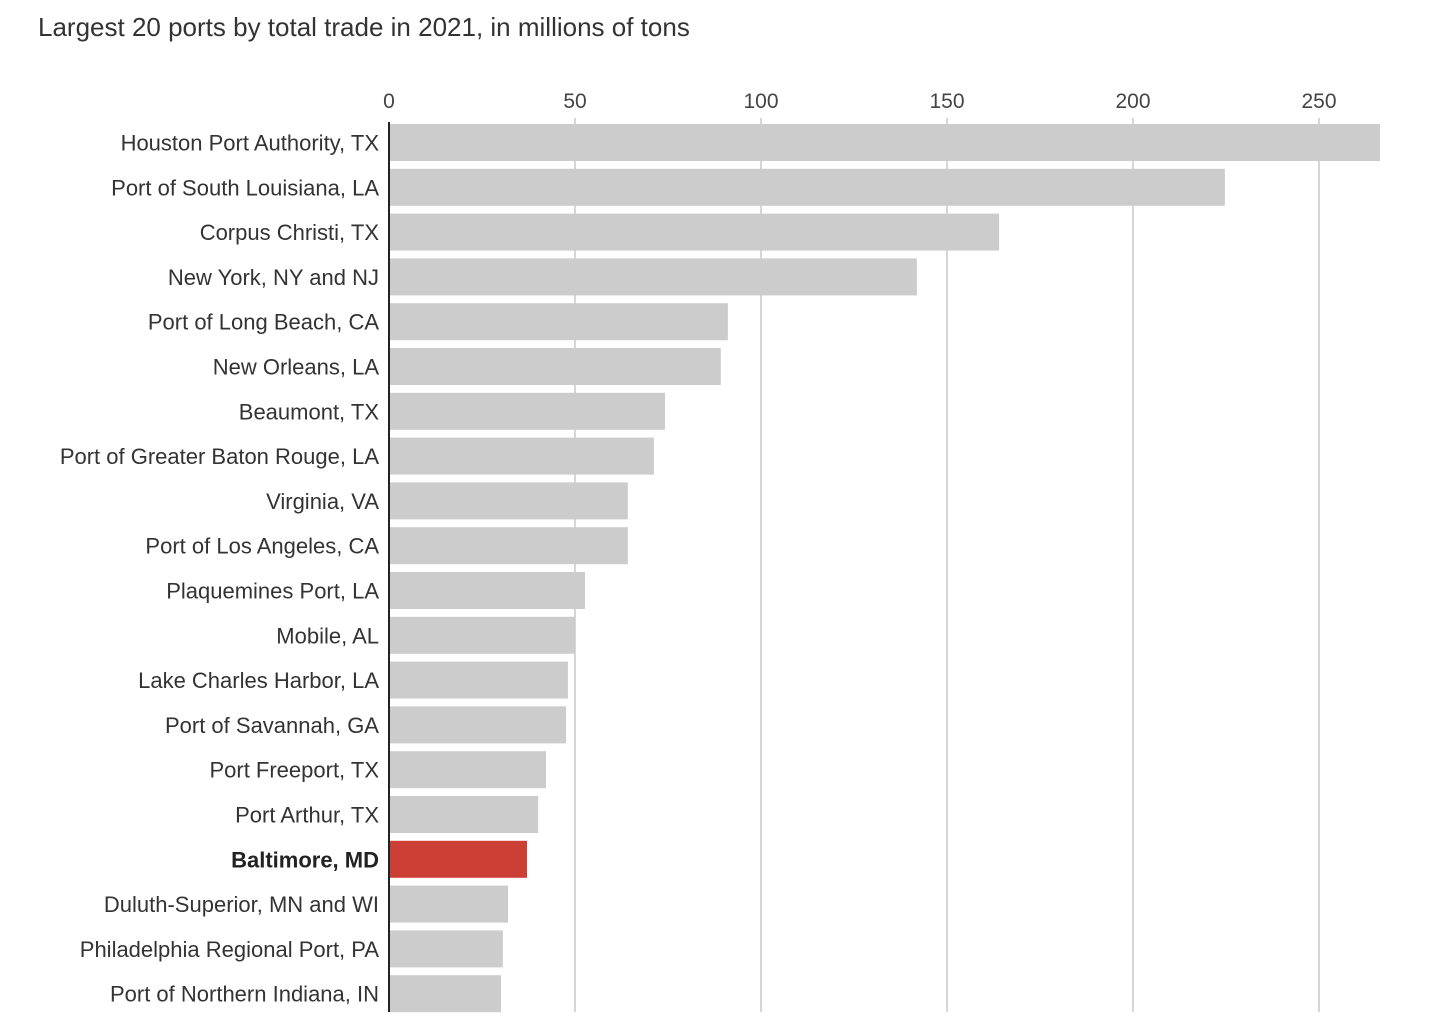 The height and width of the screenshot is (1033, 1448). I want to click on x-tick-label: 250, so click(1318, 101).